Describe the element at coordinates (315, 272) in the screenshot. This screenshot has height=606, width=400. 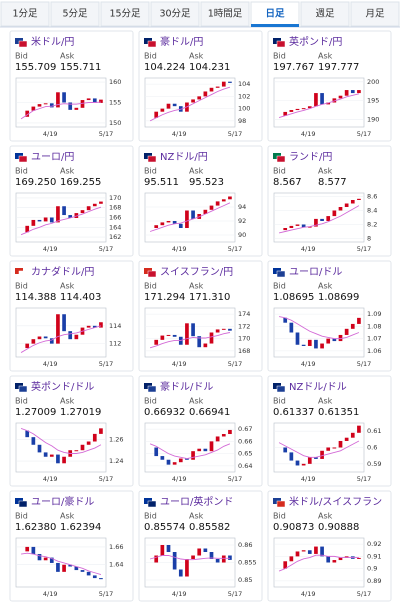
I see `pair-name: ユーロ/ドル` at that location.